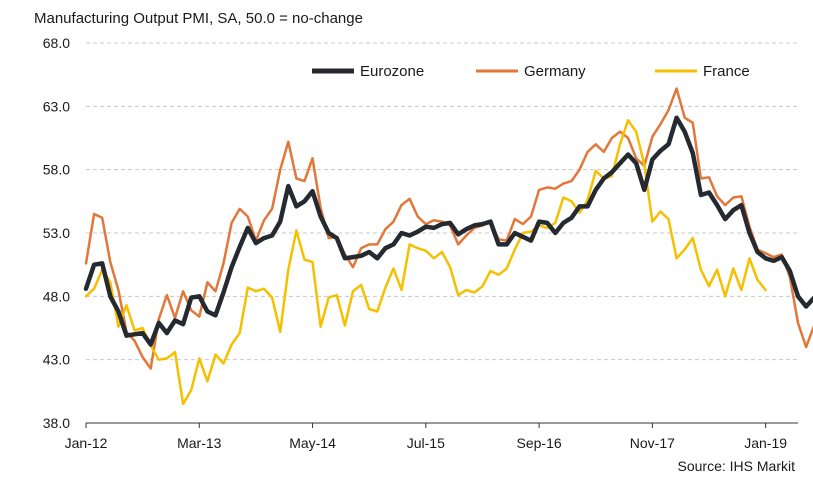 The image size is (813, 484). I want to click on y-tick-label: 58.0, so click(56, 170).